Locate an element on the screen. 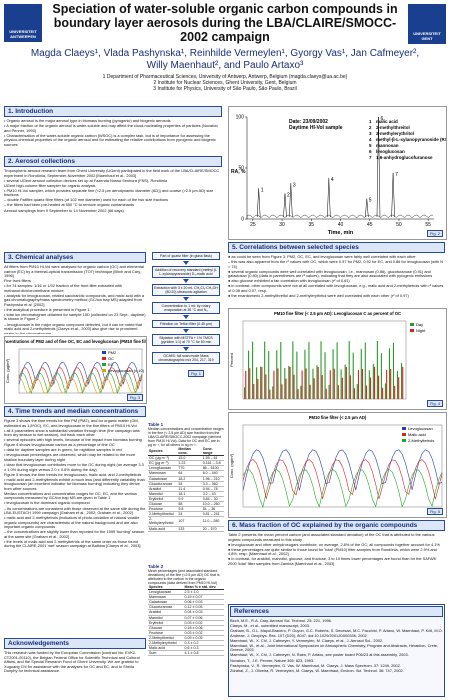 This screenshot has height=700, width=450. table-cell: 0.3 ± 0.2 is located at coordinates (203, 643).